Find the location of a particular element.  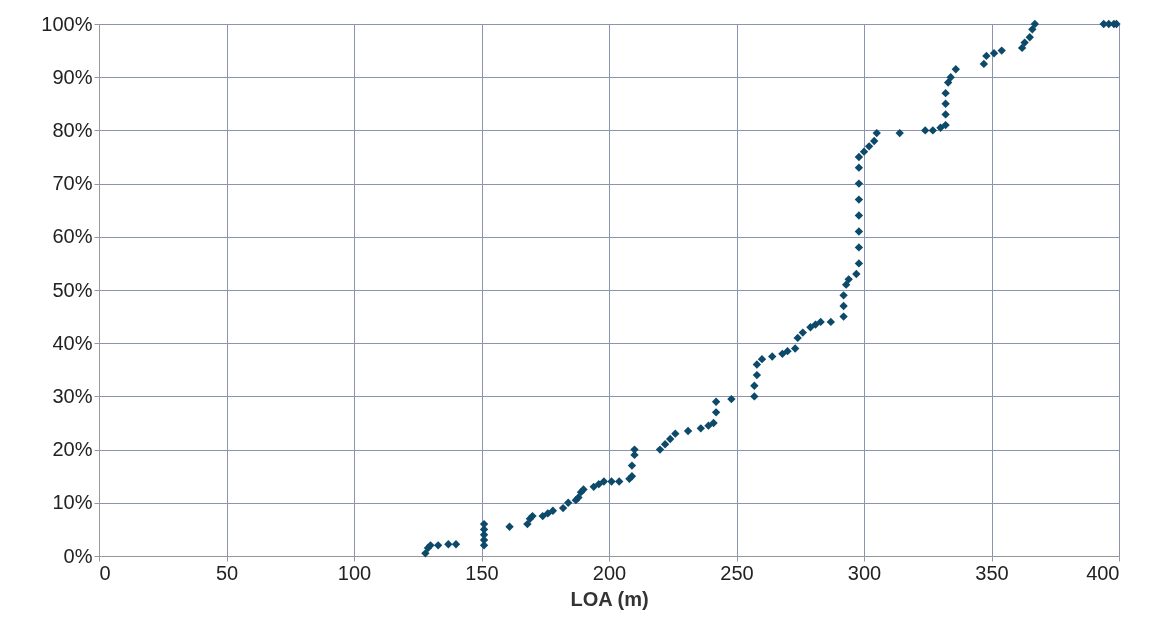

y-tick-label: 0% is located at coordinates (78, 555).